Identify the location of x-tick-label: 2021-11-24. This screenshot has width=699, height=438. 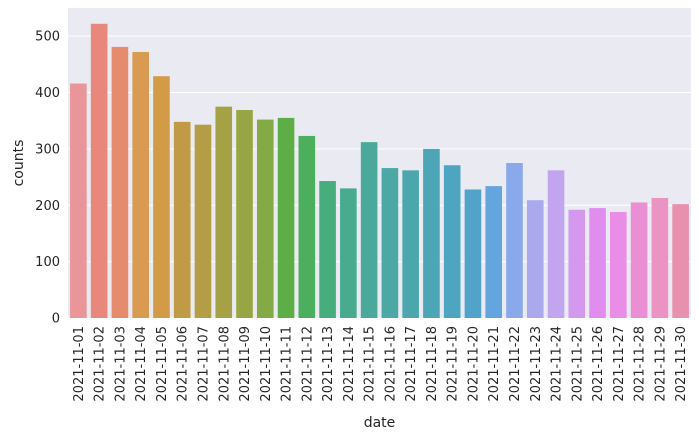
(557, 364).